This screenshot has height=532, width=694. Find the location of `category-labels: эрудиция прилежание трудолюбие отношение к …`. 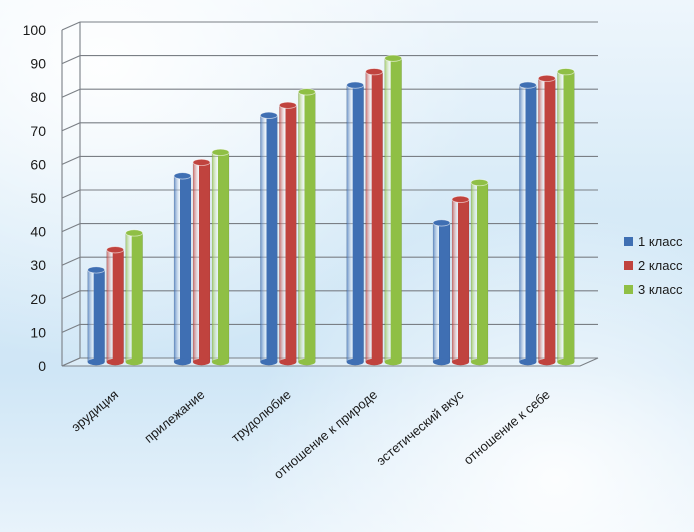

category-labels: эрудиция прилежание трудолюбие отношение к … is located at coordinates (310, 433).